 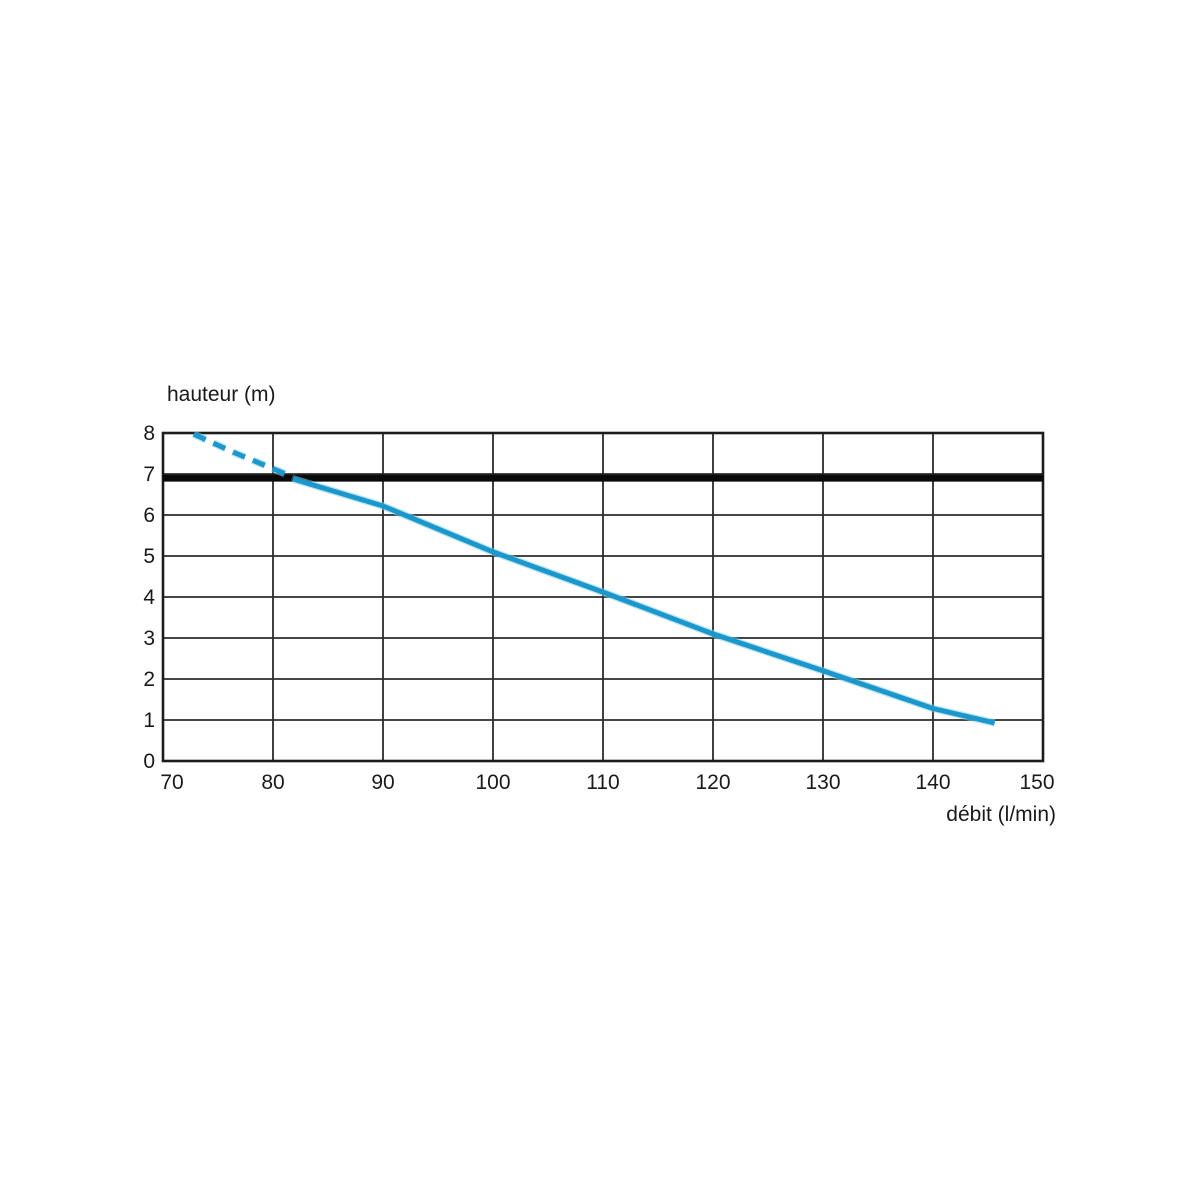 I want to click on x-axis-title: débit (l/min), so click(x=1001, y=814).